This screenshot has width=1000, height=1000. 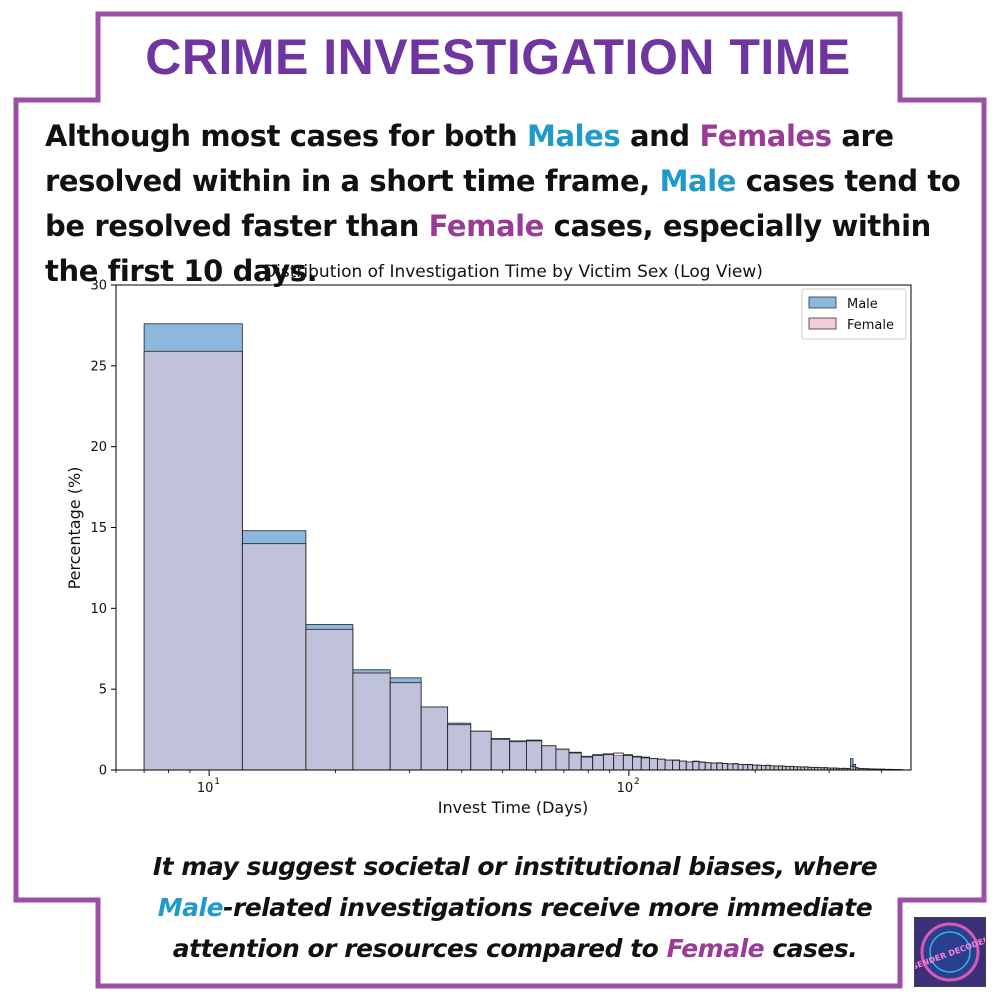 I want to click on closing-text: cases., so click(x=811, y=948).